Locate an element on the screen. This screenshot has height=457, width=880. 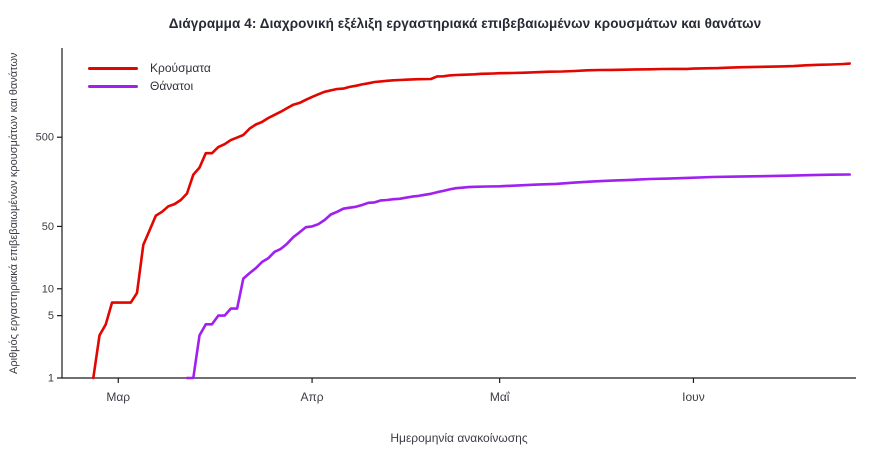
legend-item-deaths: Θάνατοι is located at coordinates (149, 86).